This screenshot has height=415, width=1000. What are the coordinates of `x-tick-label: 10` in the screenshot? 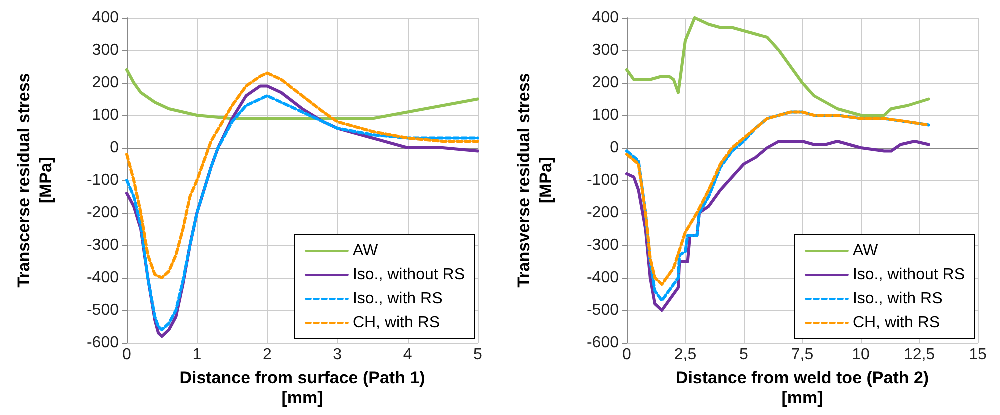 It's located at (861, 355).